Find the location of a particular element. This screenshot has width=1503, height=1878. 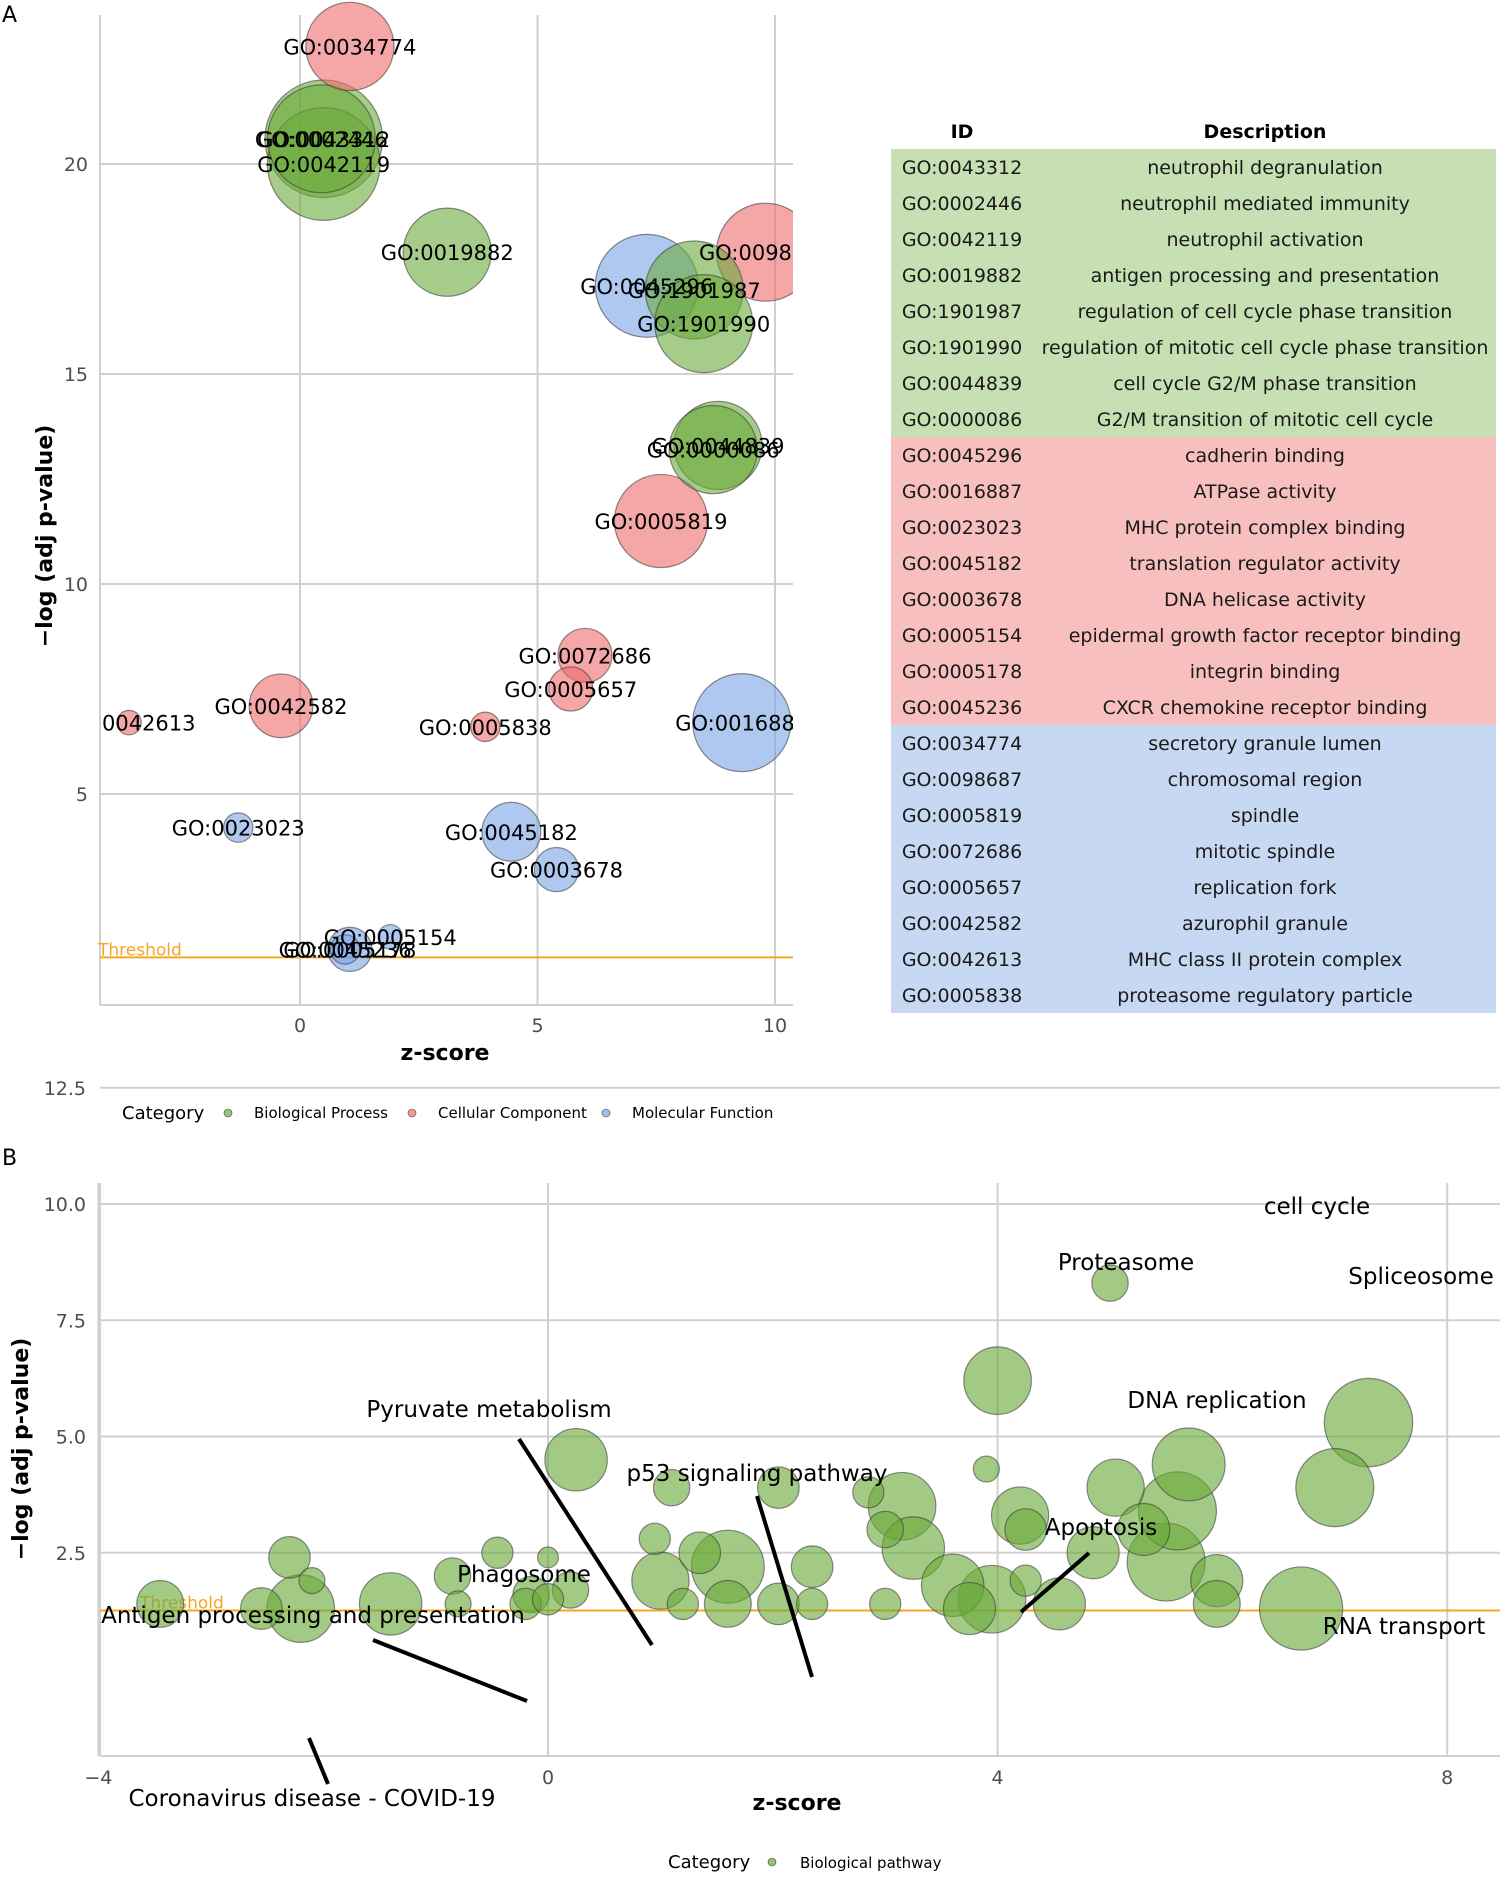

table-cell-id: GO:0005657 is located at coordinates (962, 888).